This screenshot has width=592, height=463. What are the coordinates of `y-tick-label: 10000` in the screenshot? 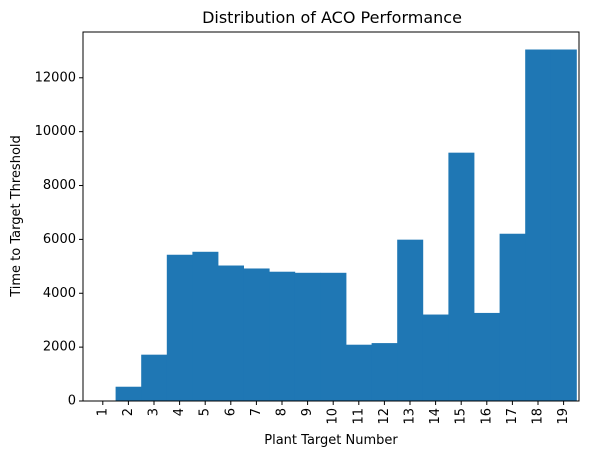 It's located at (55, 131).